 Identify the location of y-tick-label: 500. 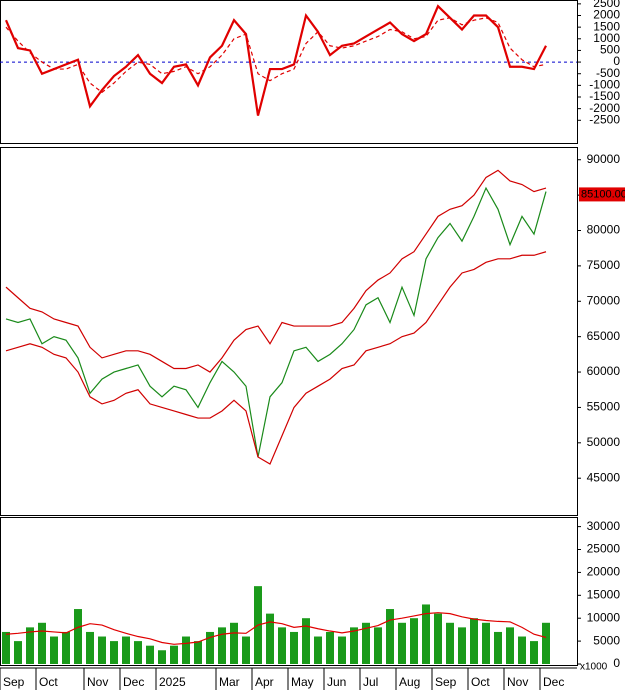
(610, 50).